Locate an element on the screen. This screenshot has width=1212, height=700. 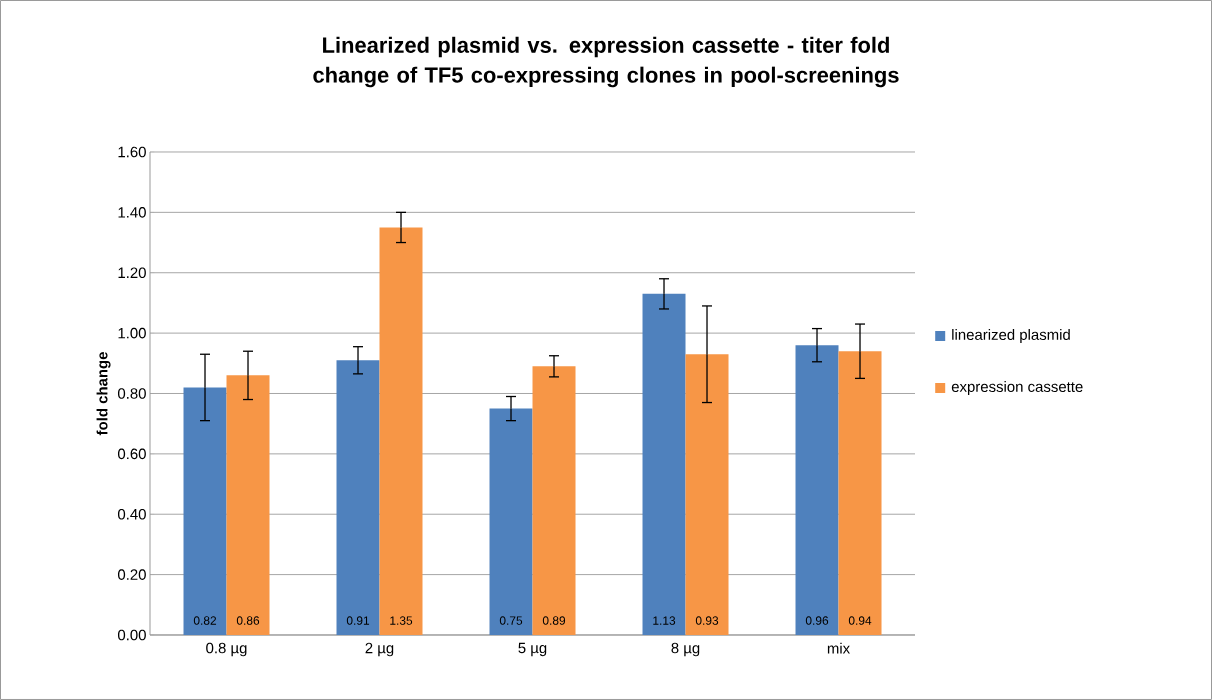
x-tick-label: mix is located at coordinates (838, 648).